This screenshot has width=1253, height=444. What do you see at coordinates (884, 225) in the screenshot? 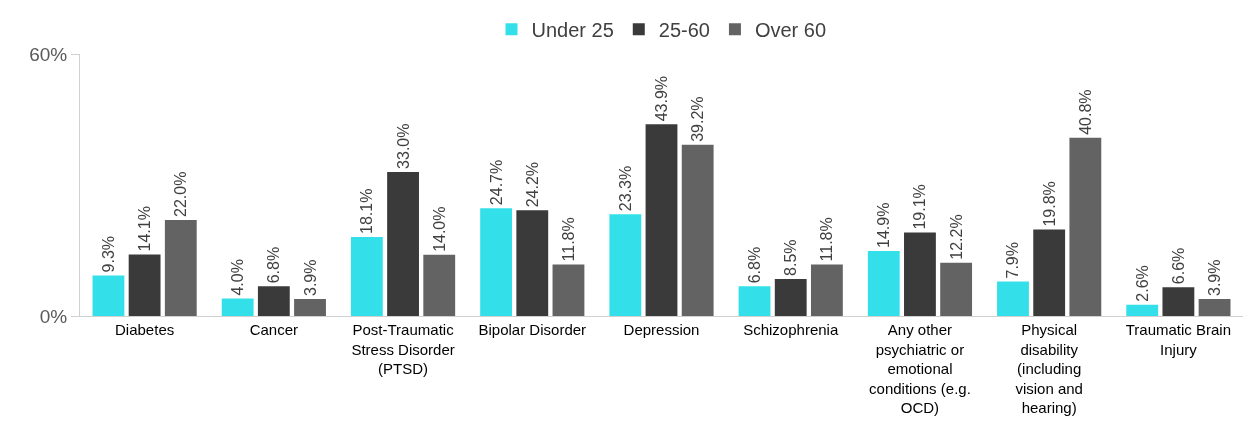
I see `data-label: 14.9%` at bounding box center [884, 225].